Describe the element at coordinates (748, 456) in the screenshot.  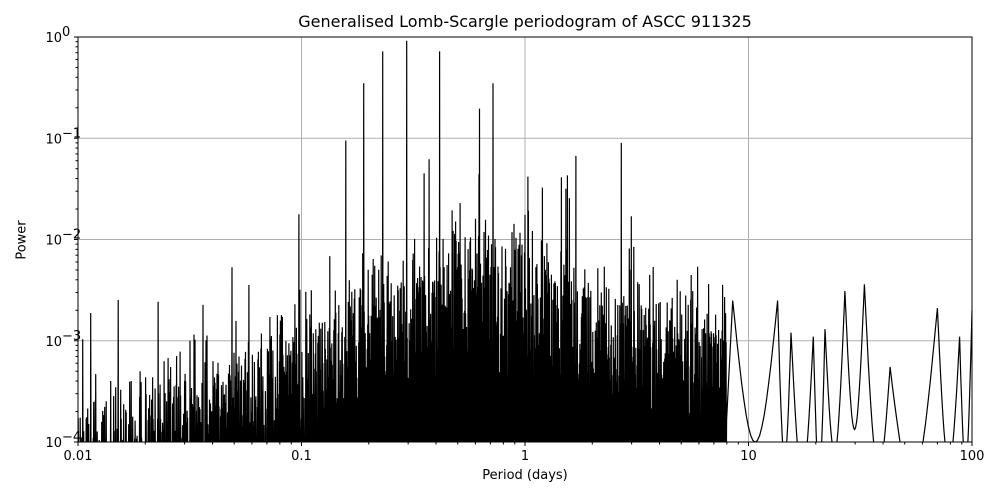
I see `x-tick-label: 10` at that location.